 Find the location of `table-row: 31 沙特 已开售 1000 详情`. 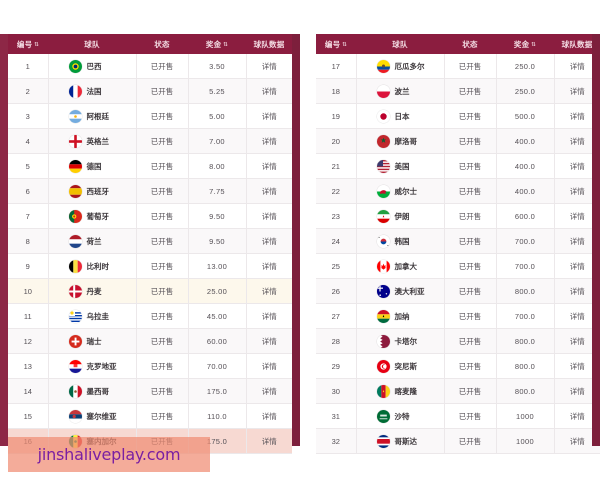

table-row: 31 沙特 已开售 1000 详情 is located at coordinates (458, 416).